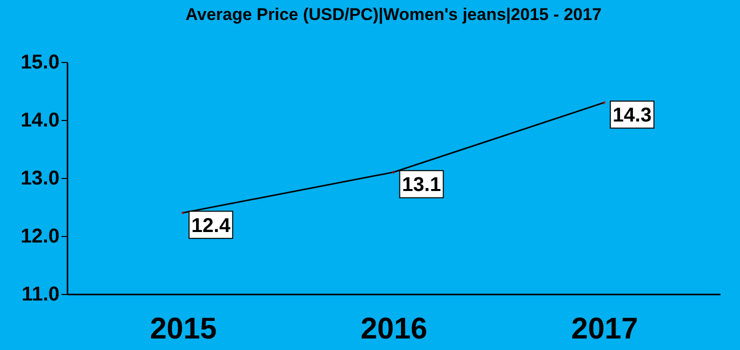  What do you see at coordinates (393, 14) in the screenshot?
I see `chart-title: Average Price (USD/PC)|Women's jeans|2015 - 2017` at bounding box center [393, 14].